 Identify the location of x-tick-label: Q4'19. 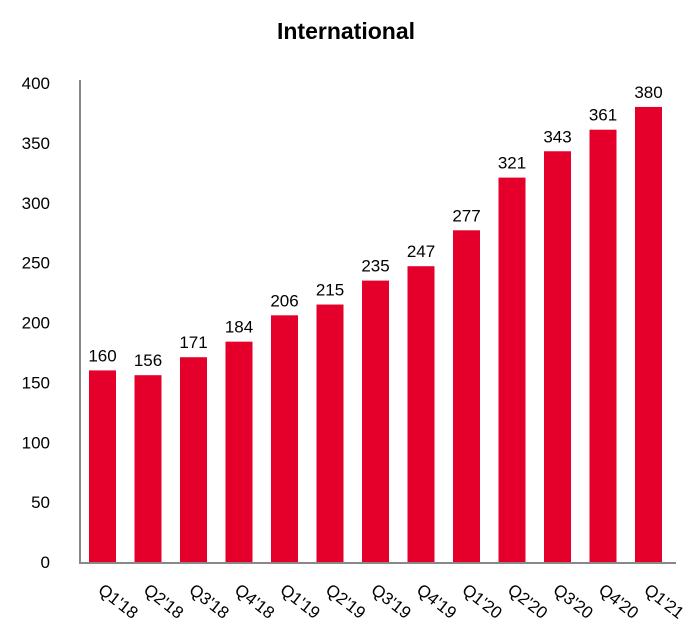
(436, 601).